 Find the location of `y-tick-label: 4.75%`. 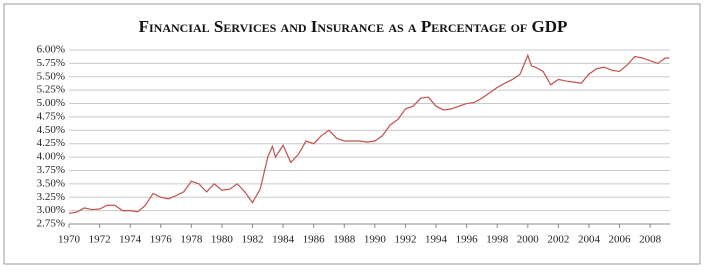

y-tick-label: 4.75% is located at coordinates (51, 116).